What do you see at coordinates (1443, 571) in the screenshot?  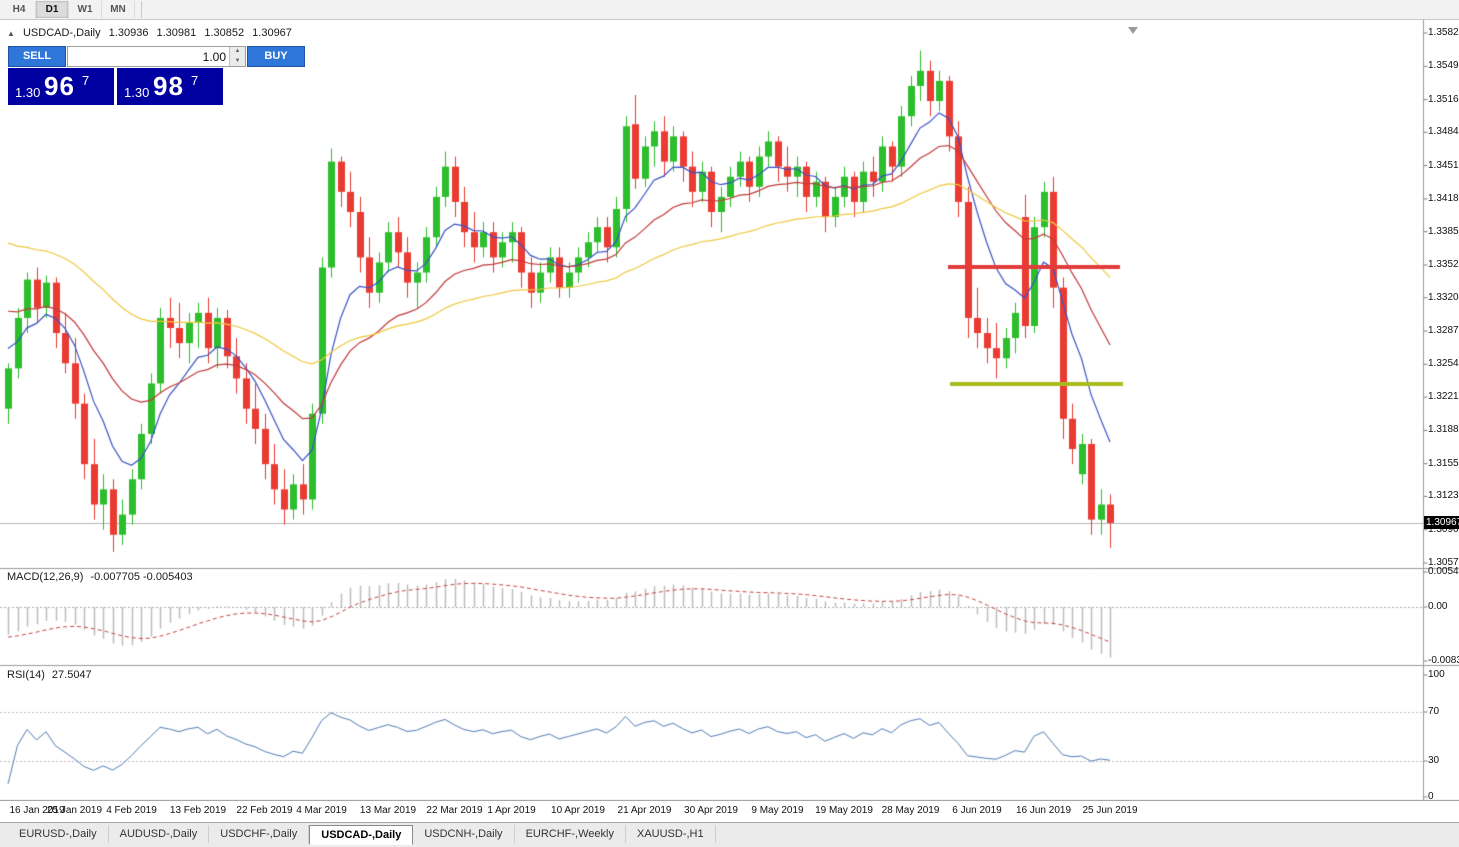 I see `indicator-axis-label: 0.005454` at bounding box center [1443, 571].